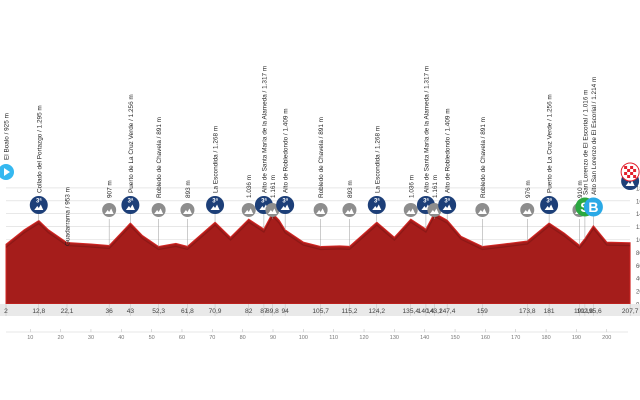 Image resolution: width=640 pixels, height=400 pixels. Describe the element at coordinates (593, 311) in the screenshot. I see `km-strip-label: 195,6` at that location.